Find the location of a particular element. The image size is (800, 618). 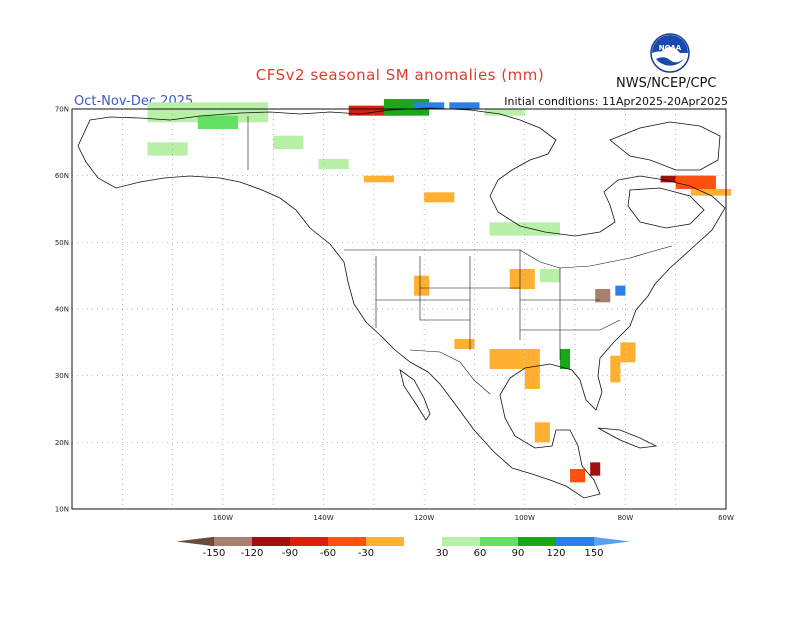

latitude-label: 40N is located at coordinates (62, 310).